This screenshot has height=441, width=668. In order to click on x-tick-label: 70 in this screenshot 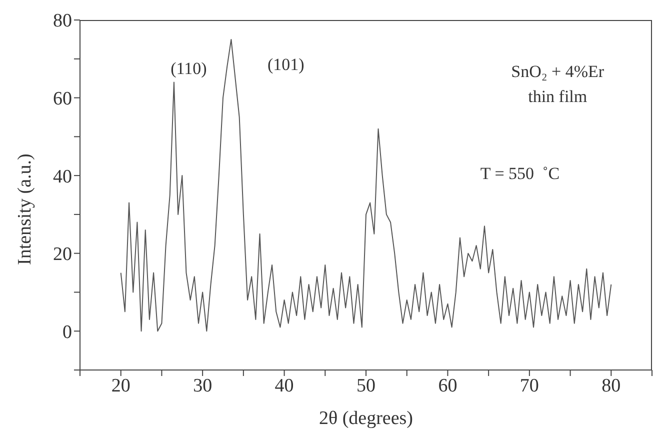, I will do `click(529, 385)`.